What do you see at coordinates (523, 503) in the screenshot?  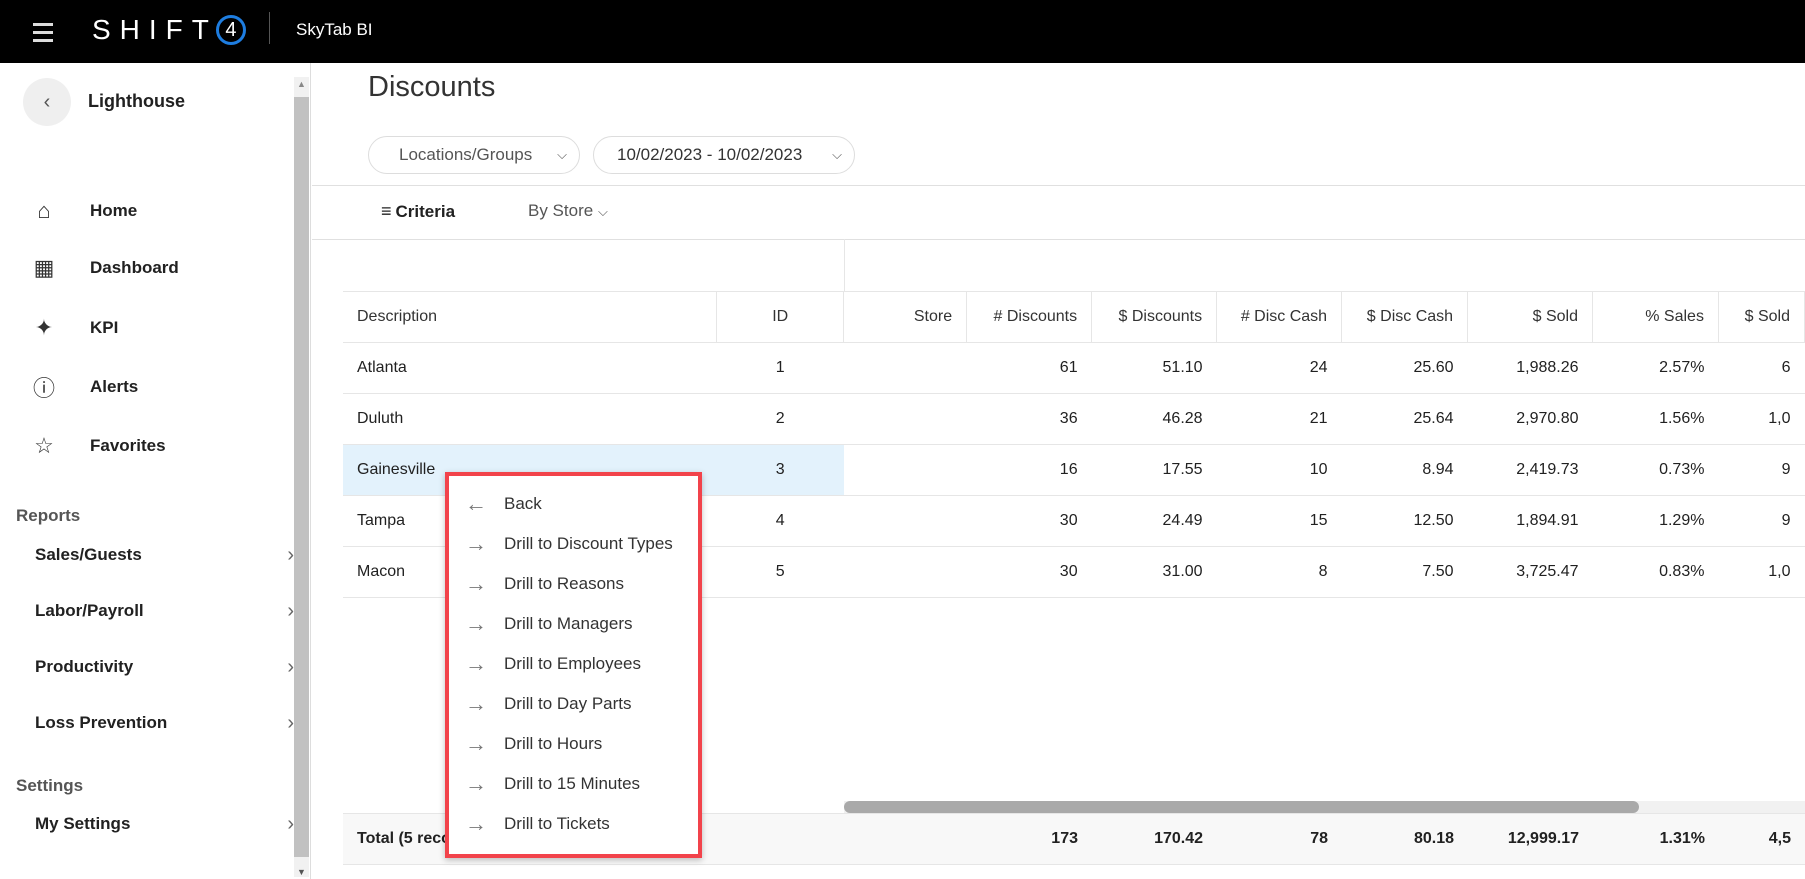 I see `menu-item-label: Back` at bounding box center [523, 503].